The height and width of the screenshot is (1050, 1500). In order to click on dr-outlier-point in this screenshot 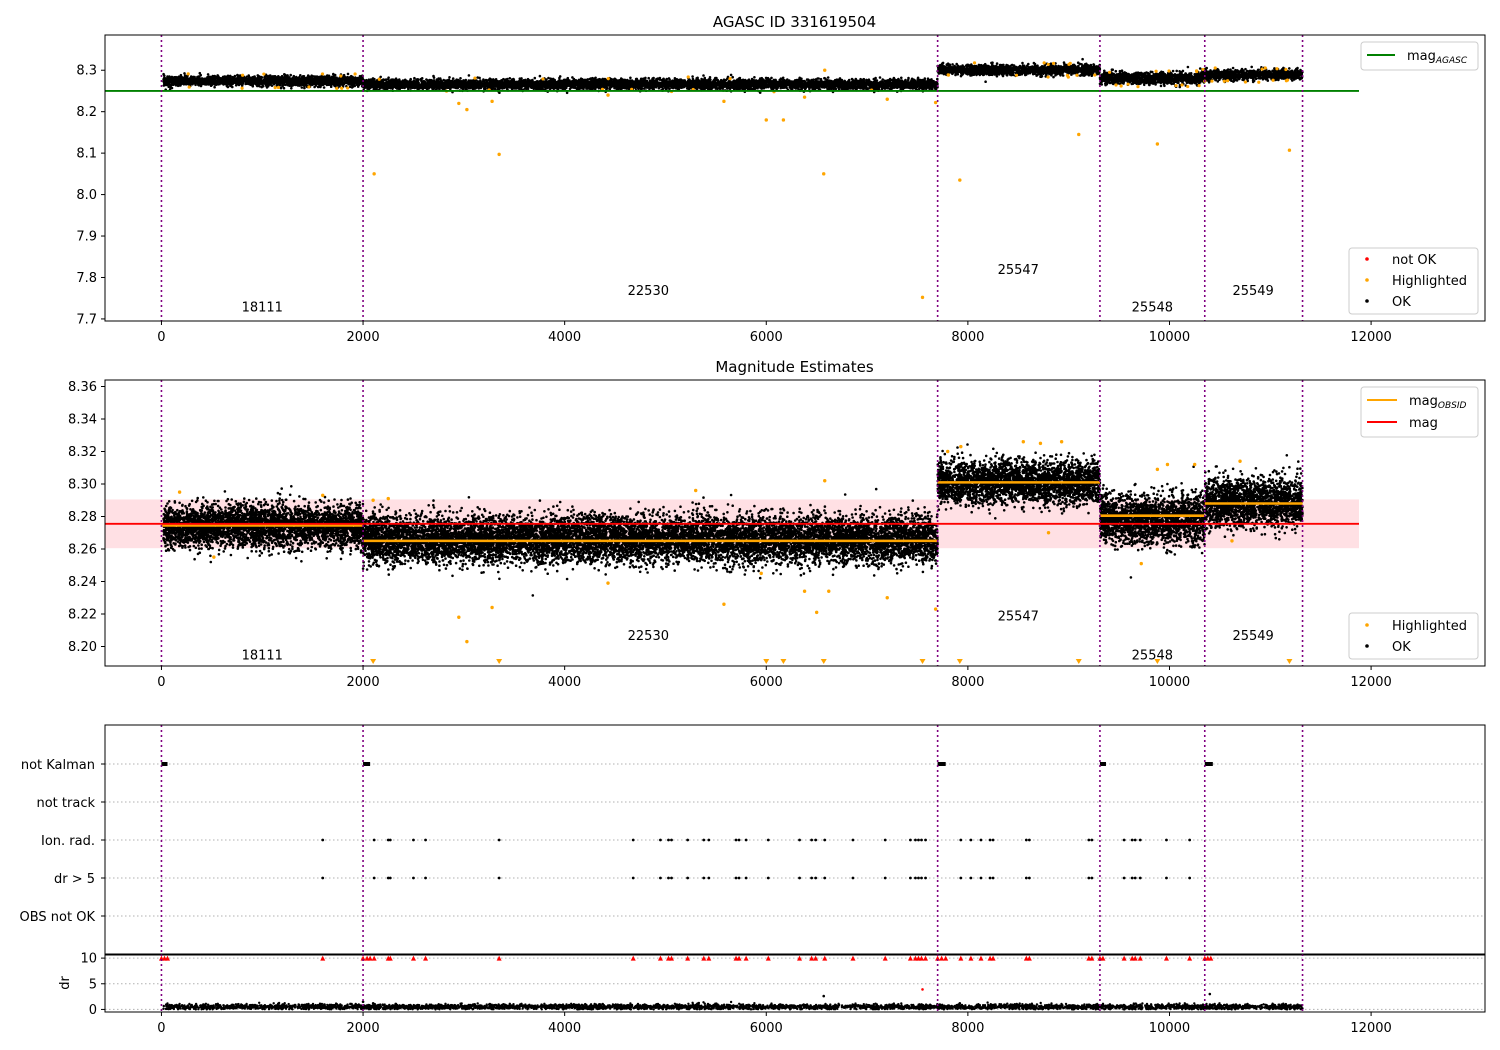, I will do `click(824, 996)`.